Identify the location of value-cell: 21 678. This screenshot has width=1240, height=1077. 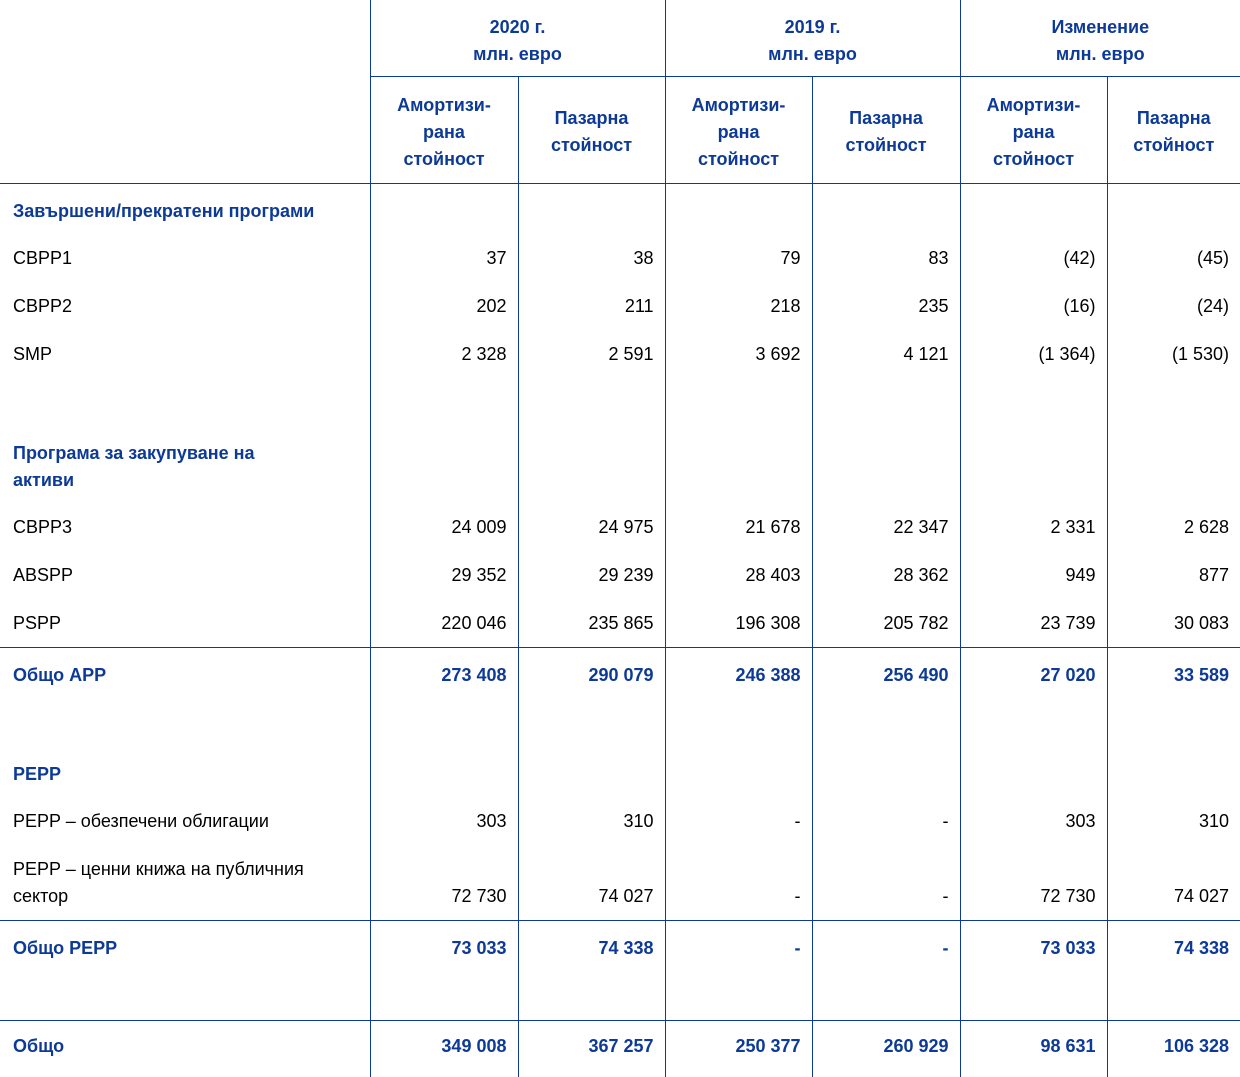
(738, 527).